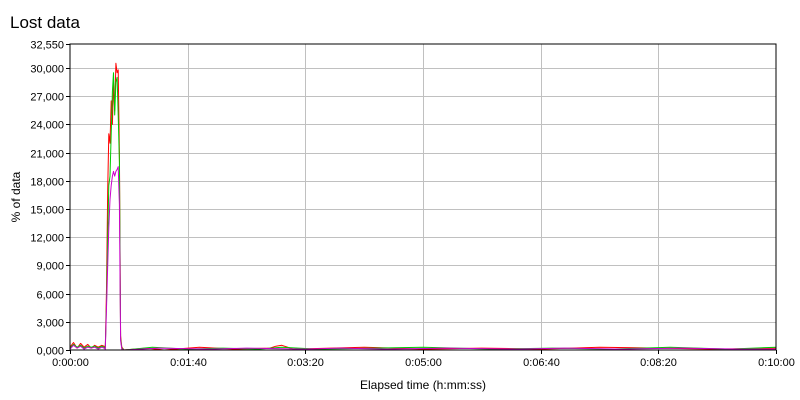 The height and width of the screenshot is (400, 800). Describe the element at coordinates (47, 183) in the screenshot. I see `y-tick-label: 18,000` at that location.